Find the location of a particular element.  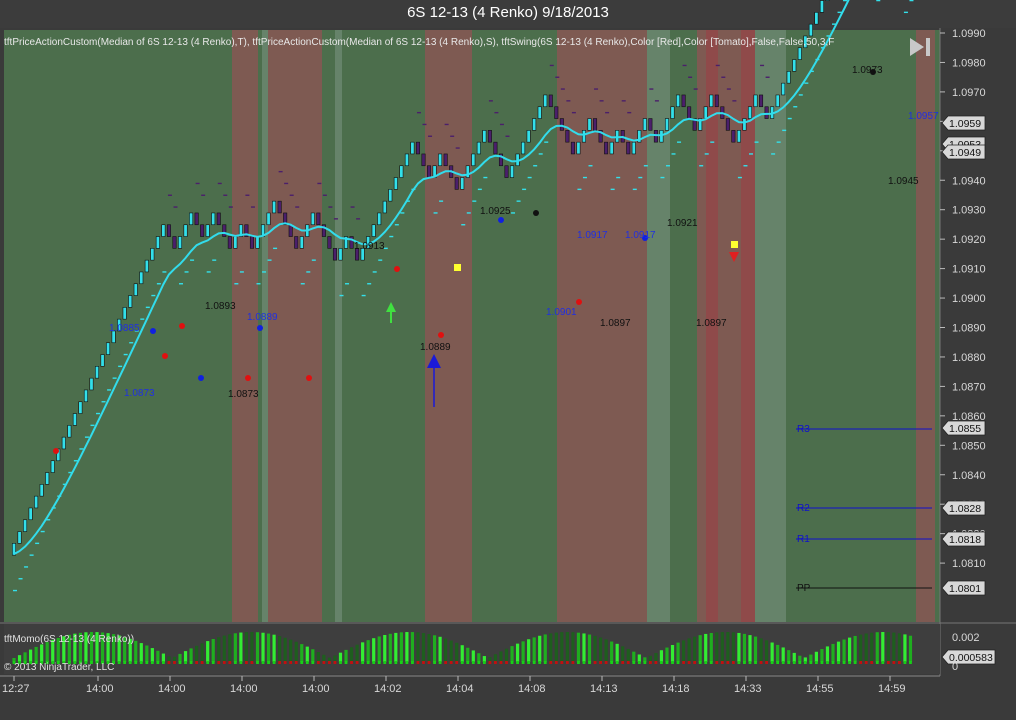

price-tag: 1.0818 is located at coordinates (963, 539).